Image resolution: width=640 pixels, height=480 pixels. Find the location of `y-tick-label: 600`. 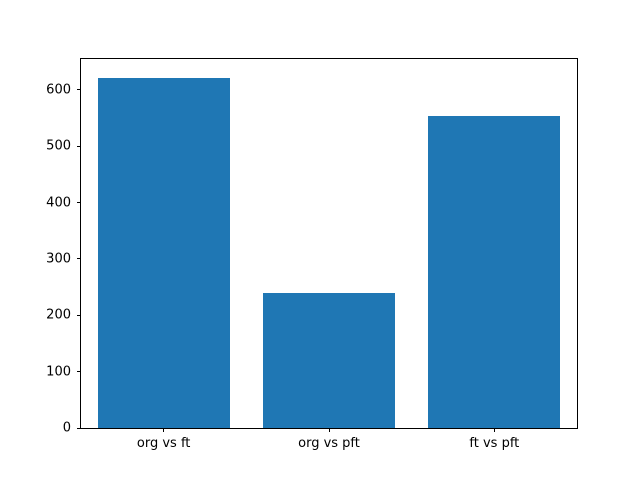

y-tick-label: 600 is located at coordinates (58, 90).